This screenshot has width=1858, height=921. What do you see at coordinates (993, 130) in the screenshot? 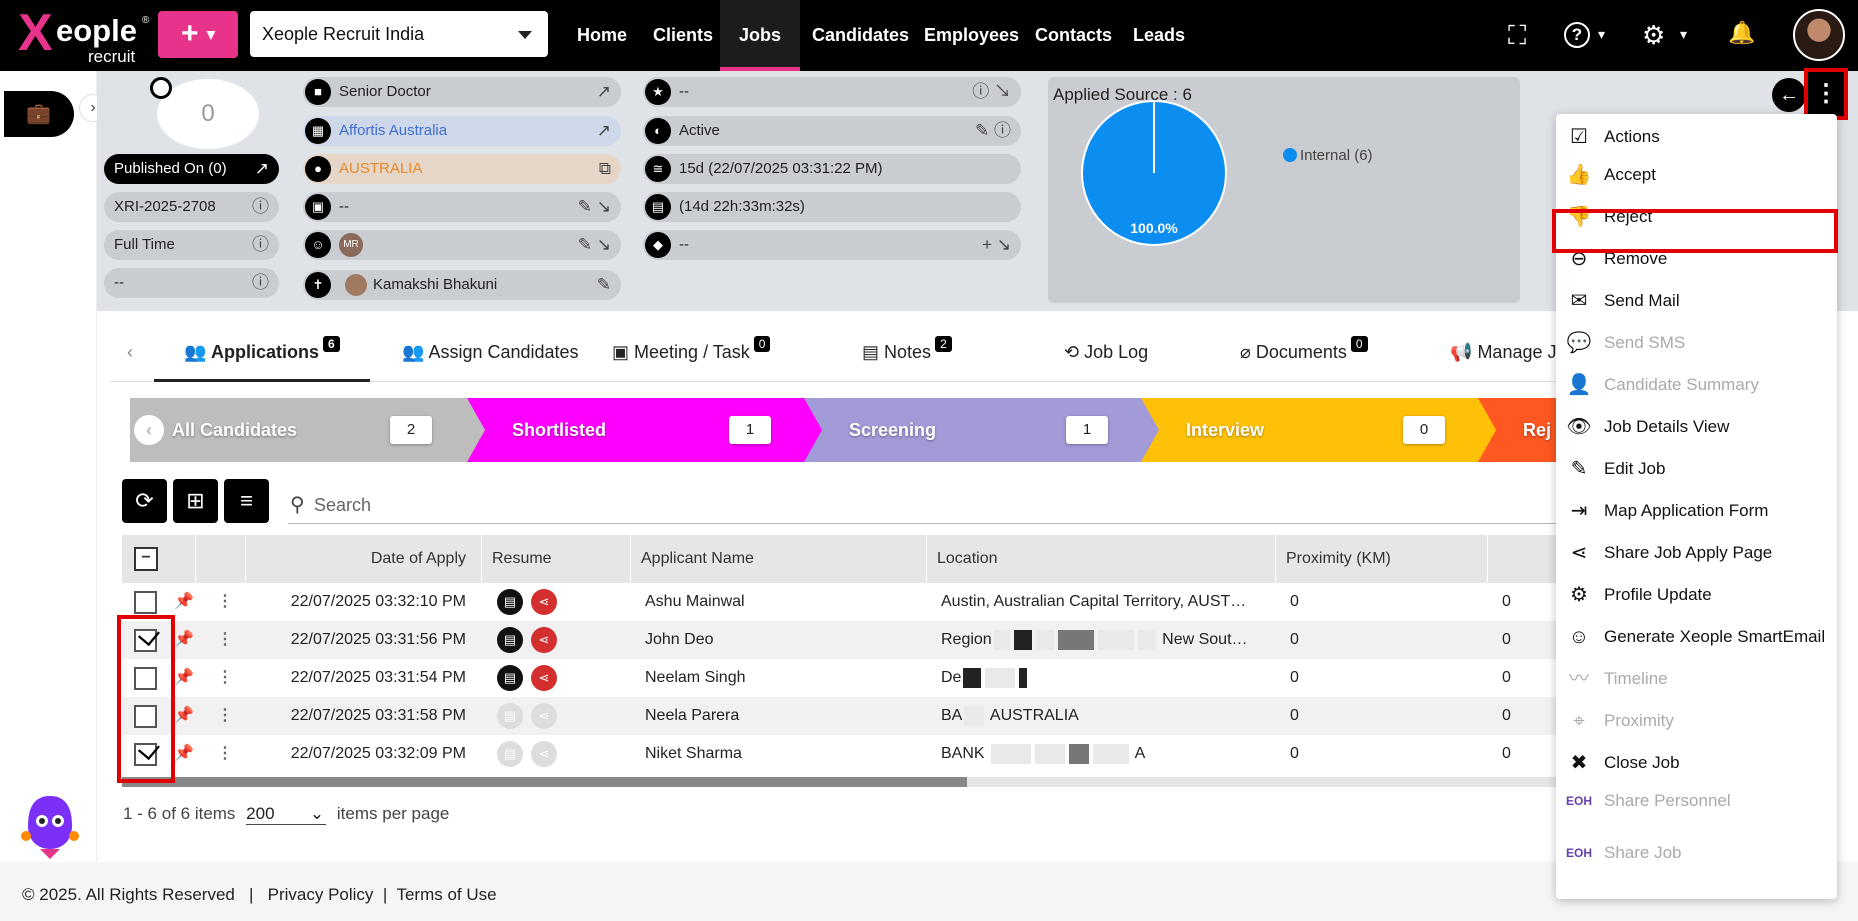
I see `edit-pencil-icon: ✎ ⓘ` at bounding box center [993, 130].